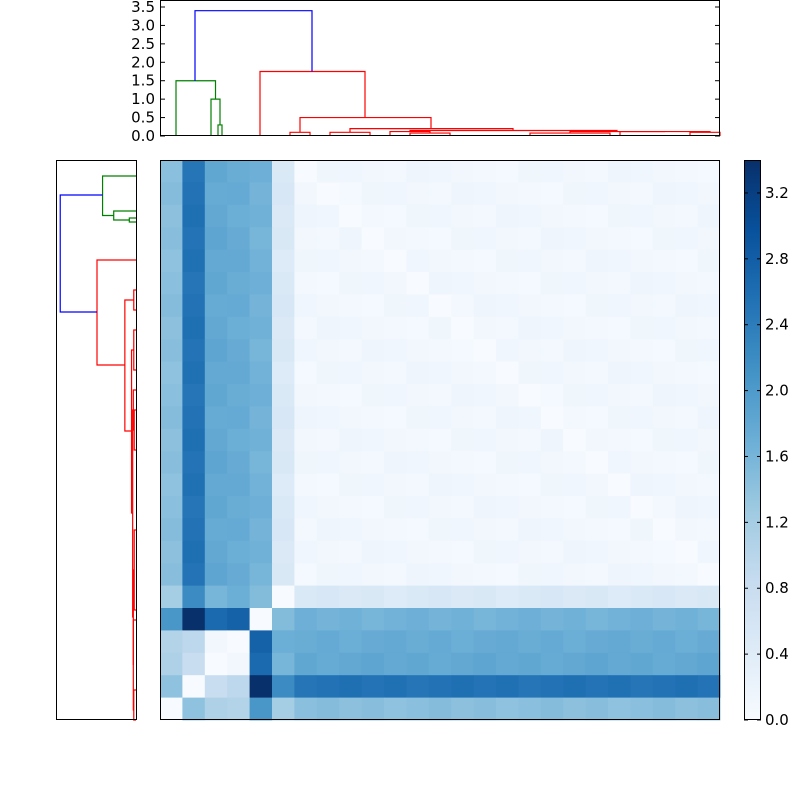 This screenshot has width=800, height=800. Describe the element at coordinates (134, 430) in the screenshot. I see `left-dendrogram-link` at that location.